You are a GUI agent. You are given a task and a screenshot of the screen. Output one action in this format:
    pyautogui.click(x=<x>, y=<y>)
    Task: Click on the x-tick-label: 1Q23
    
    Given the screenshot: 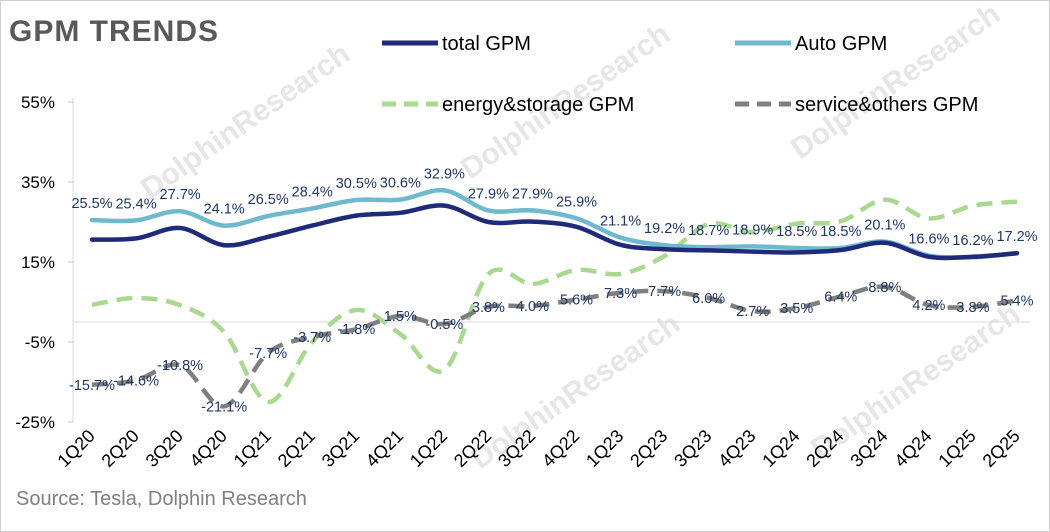 What is the action you would take?
    pyautogui.click(x=604, y=448)
    